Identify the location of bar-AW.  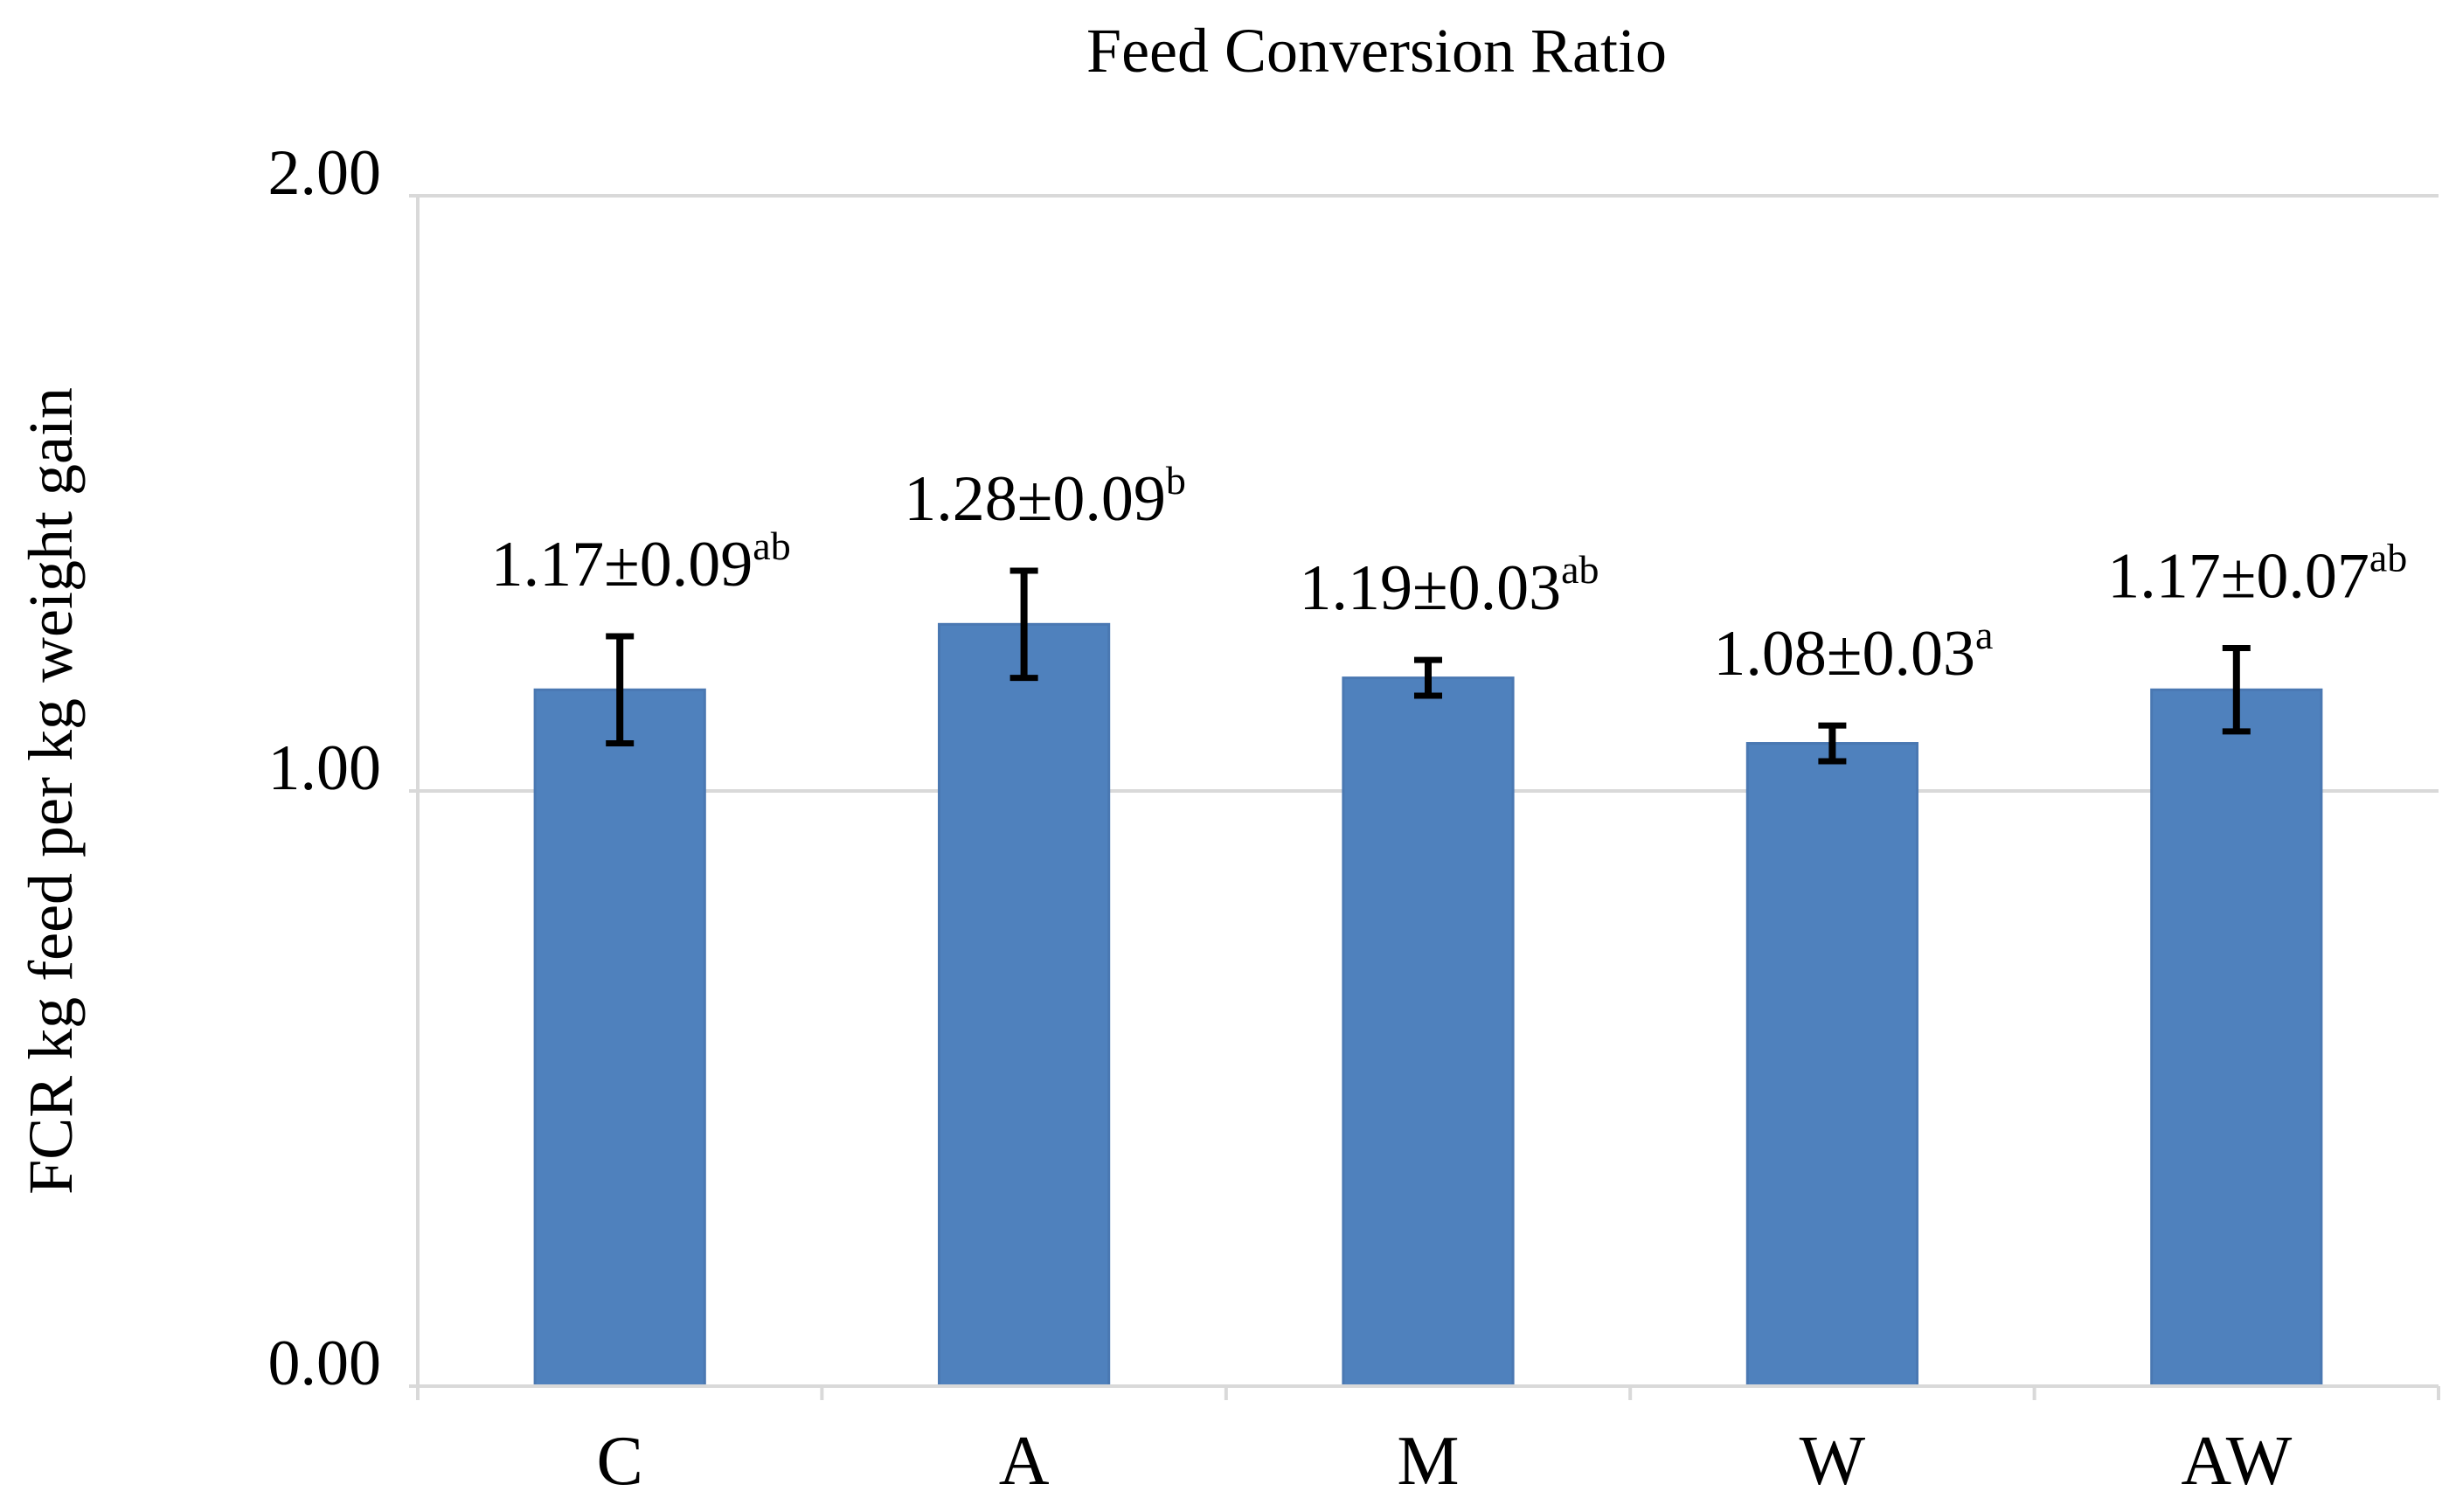
(2236, 1038).